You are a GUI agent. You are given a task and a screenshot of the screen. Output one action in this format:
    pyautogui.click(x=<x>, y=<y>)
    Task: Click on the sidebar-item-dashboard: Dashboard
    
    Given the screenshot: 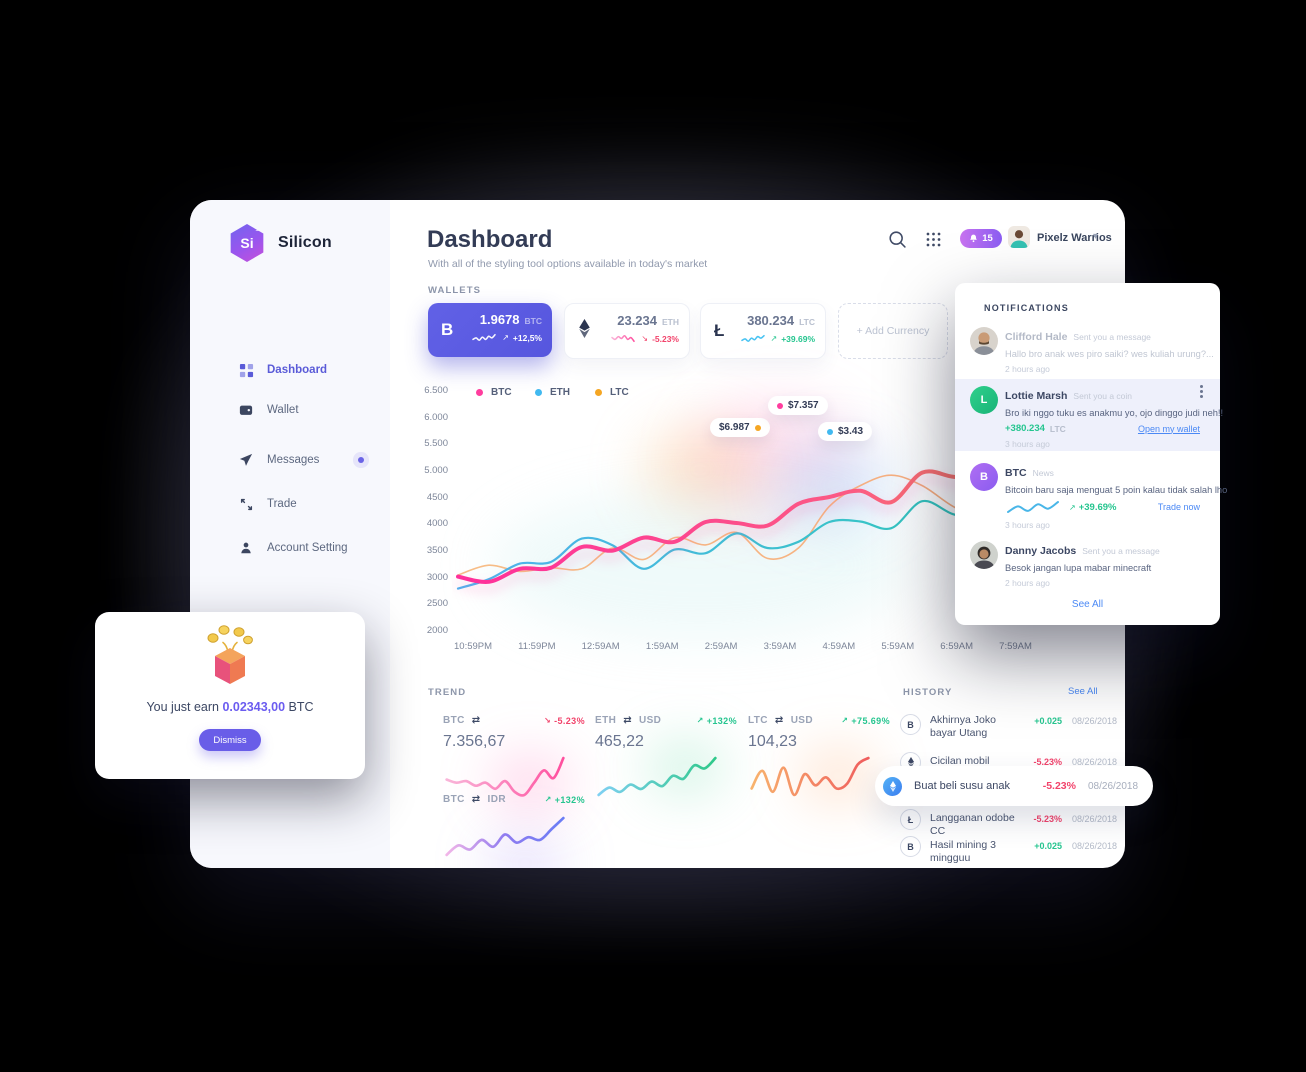 What is the action you would take?
    pyautogui.click(x=290, y=370)
    